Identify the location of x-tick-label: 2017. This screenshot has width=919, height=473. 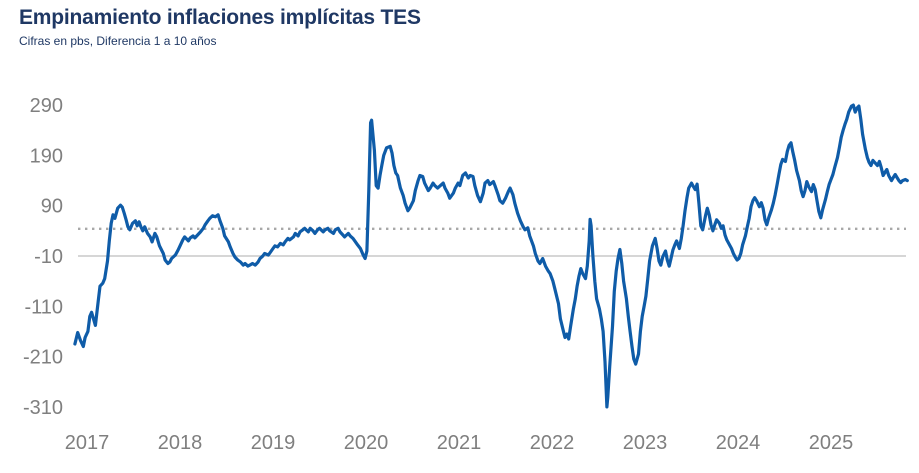
(87, 443).